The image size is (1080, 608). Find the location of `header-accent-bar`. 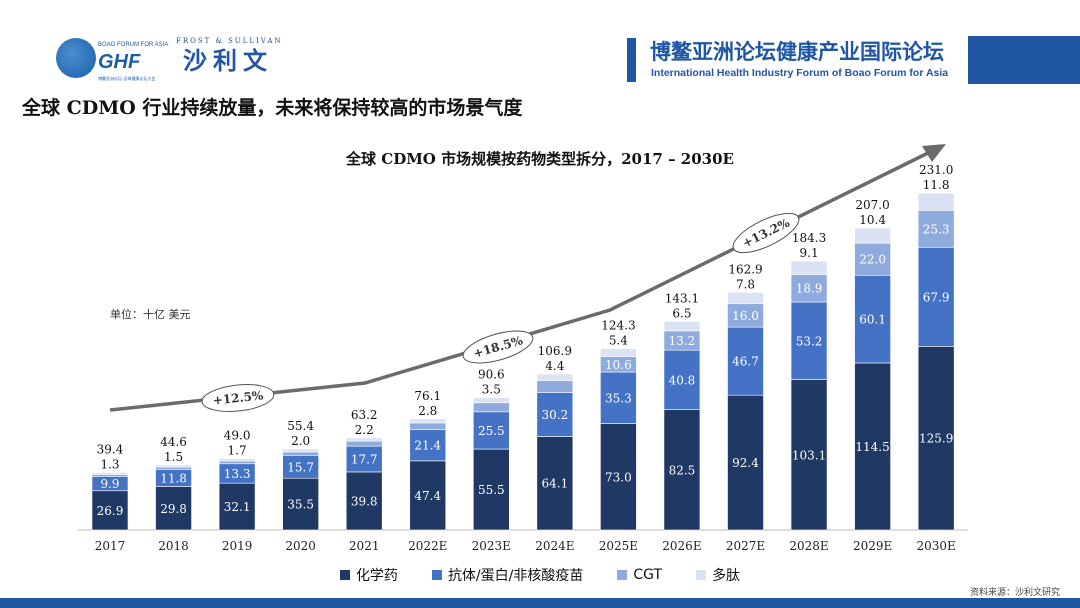

header-accent-bar is located at coordinates (631, 60).